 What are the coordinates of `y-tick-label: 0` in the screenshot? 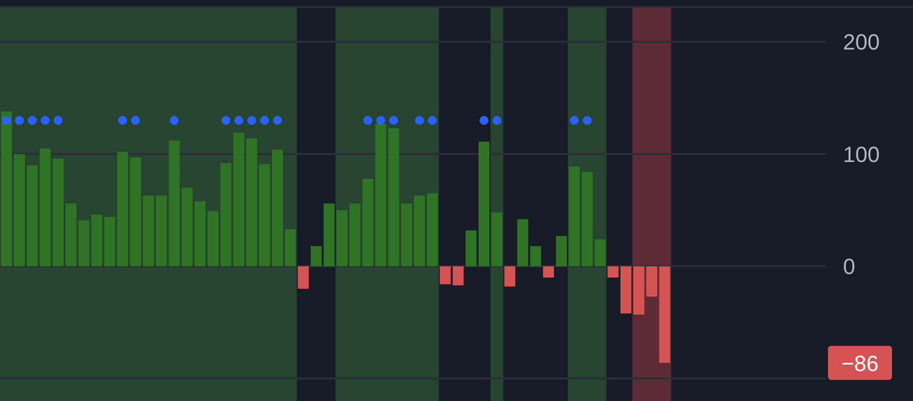 It's located at (849, 267).